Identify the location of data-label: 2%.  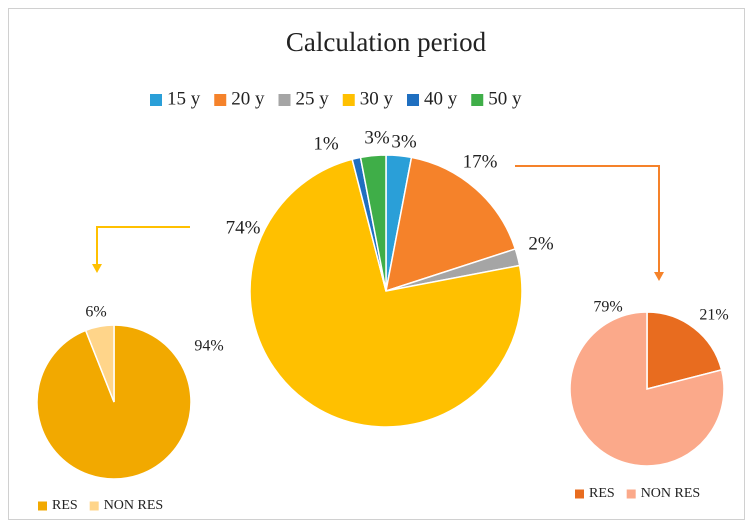
(541, 243).